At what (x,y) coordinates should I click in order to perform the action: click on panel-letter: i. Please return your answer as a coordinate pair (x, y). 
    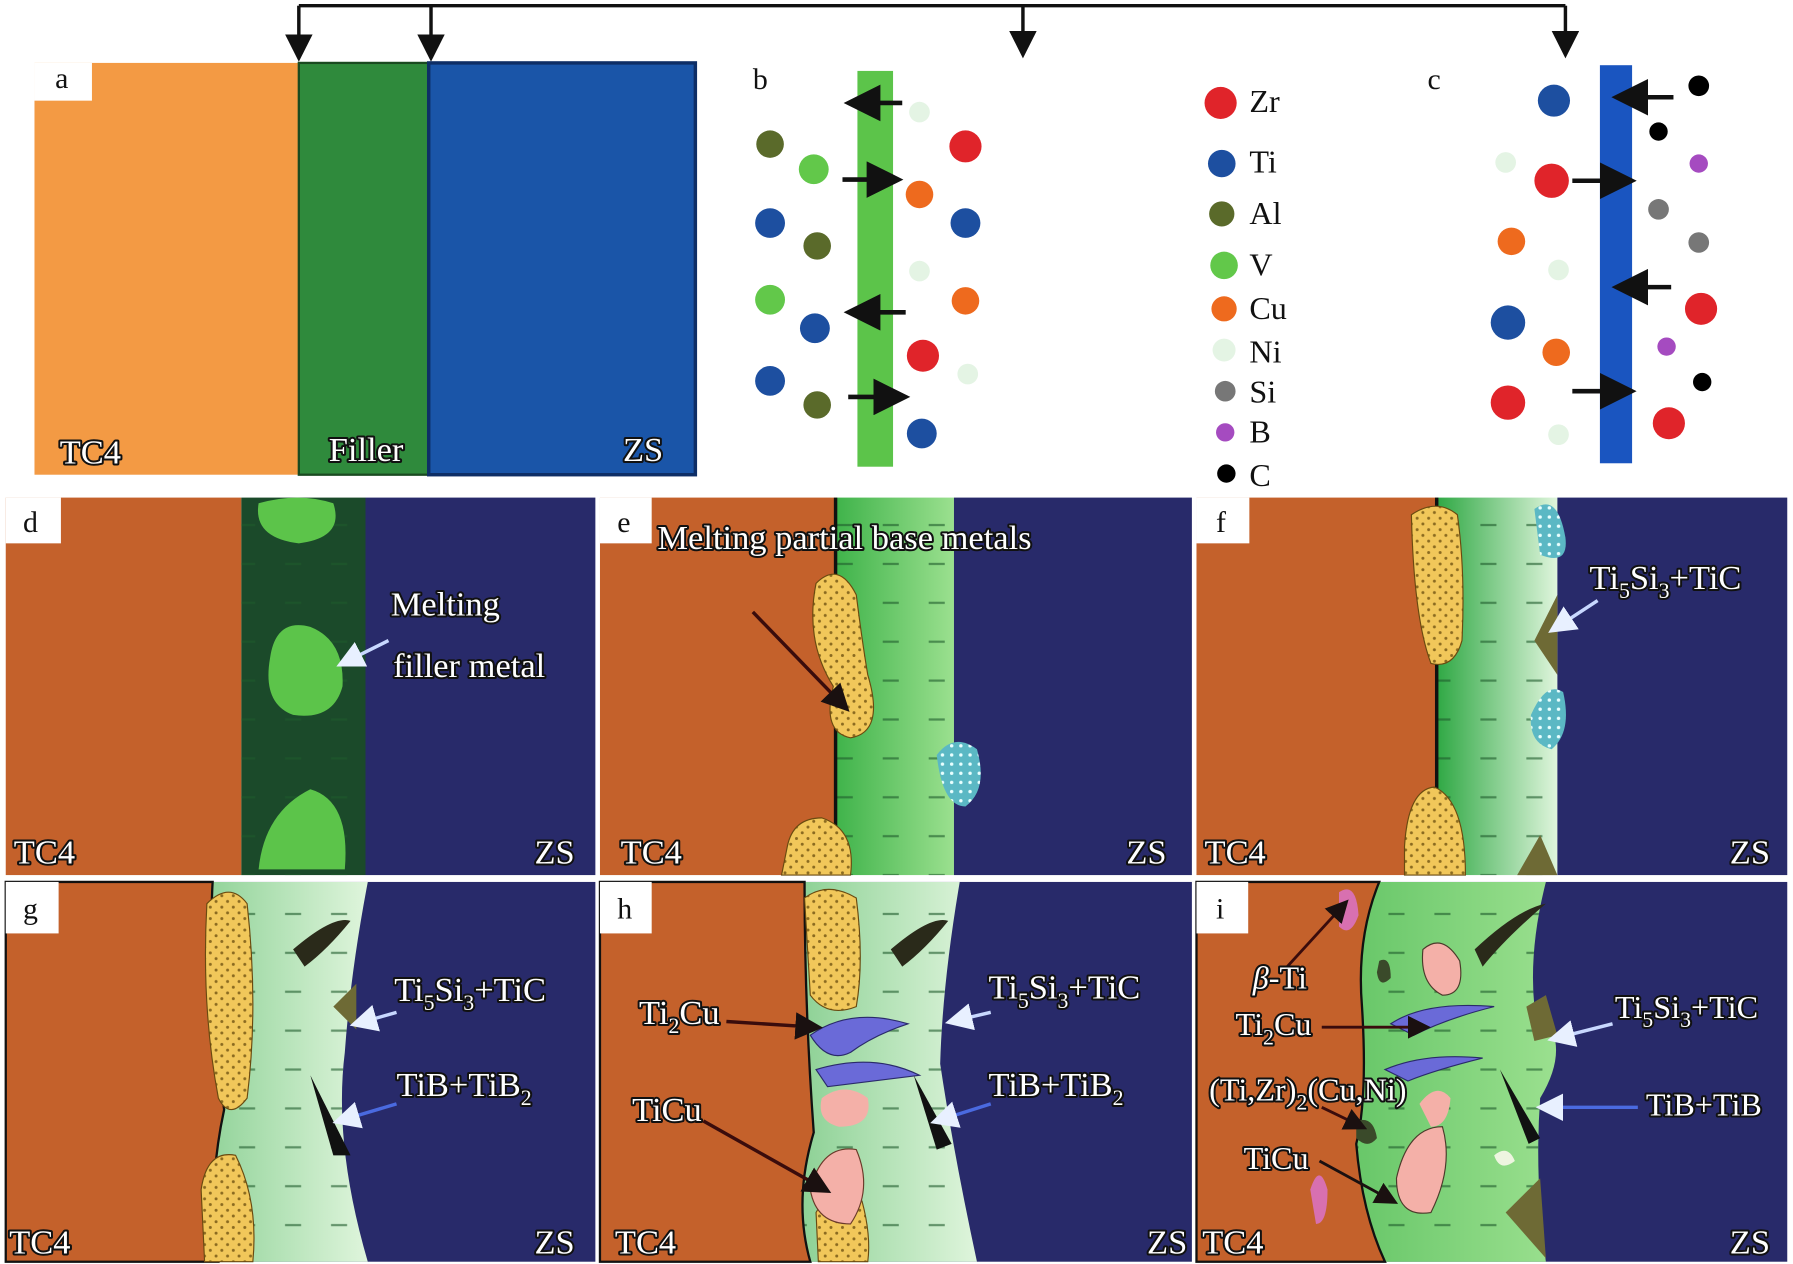
    Looking at the image, I should click on (1220, 909).